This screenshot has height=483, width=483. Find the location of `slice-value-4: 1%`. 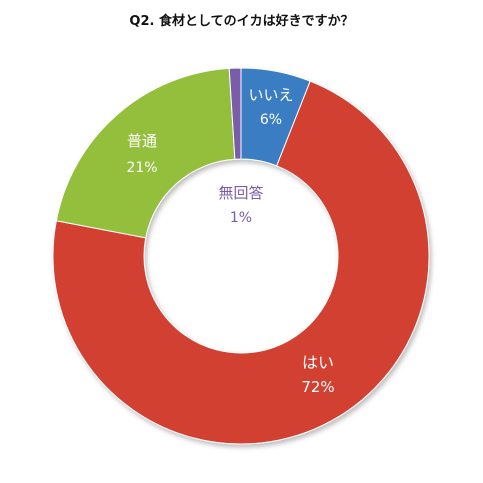

slice-value-4: 1% is located at coordinates (241, 218).